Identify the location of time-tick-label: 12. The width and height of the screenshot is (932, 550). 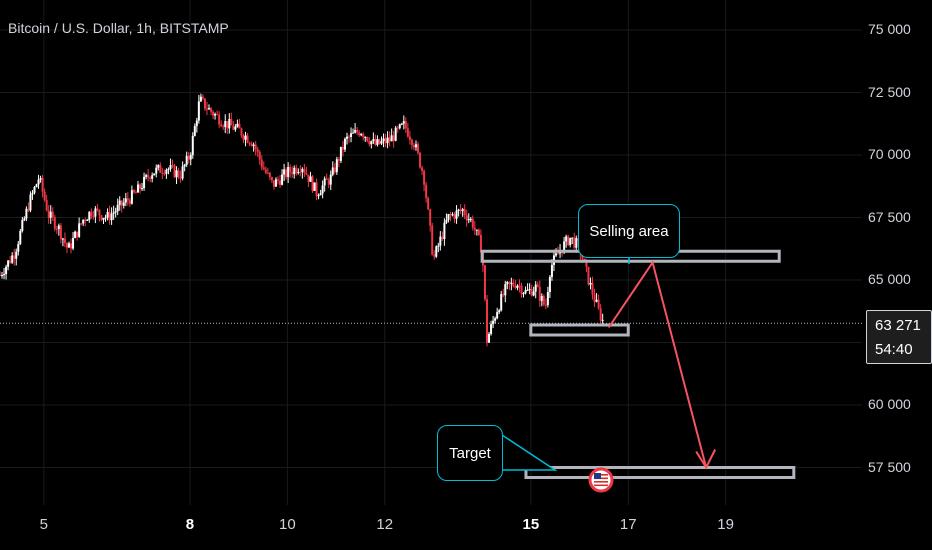
(385, 524).